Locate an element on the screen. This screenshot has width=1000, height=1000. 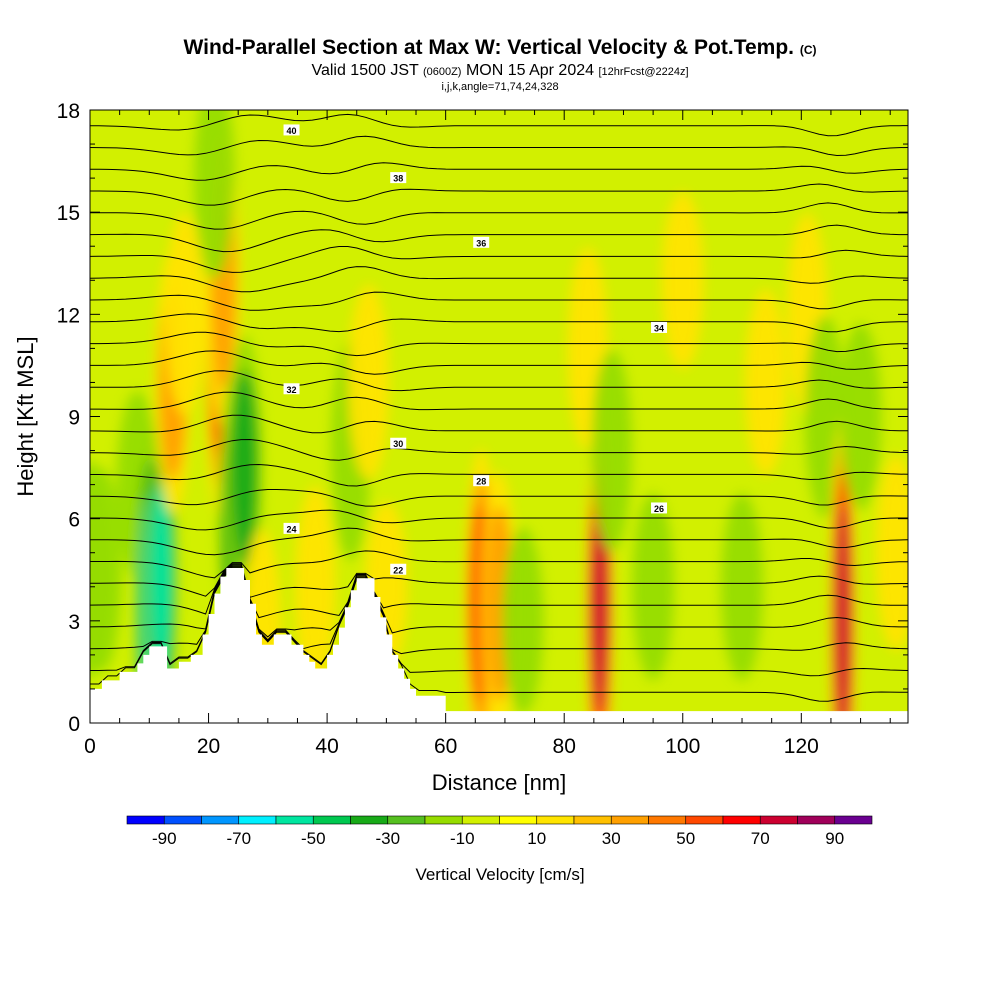
x-tick-label: 0 is located at coordinates (90, 746).